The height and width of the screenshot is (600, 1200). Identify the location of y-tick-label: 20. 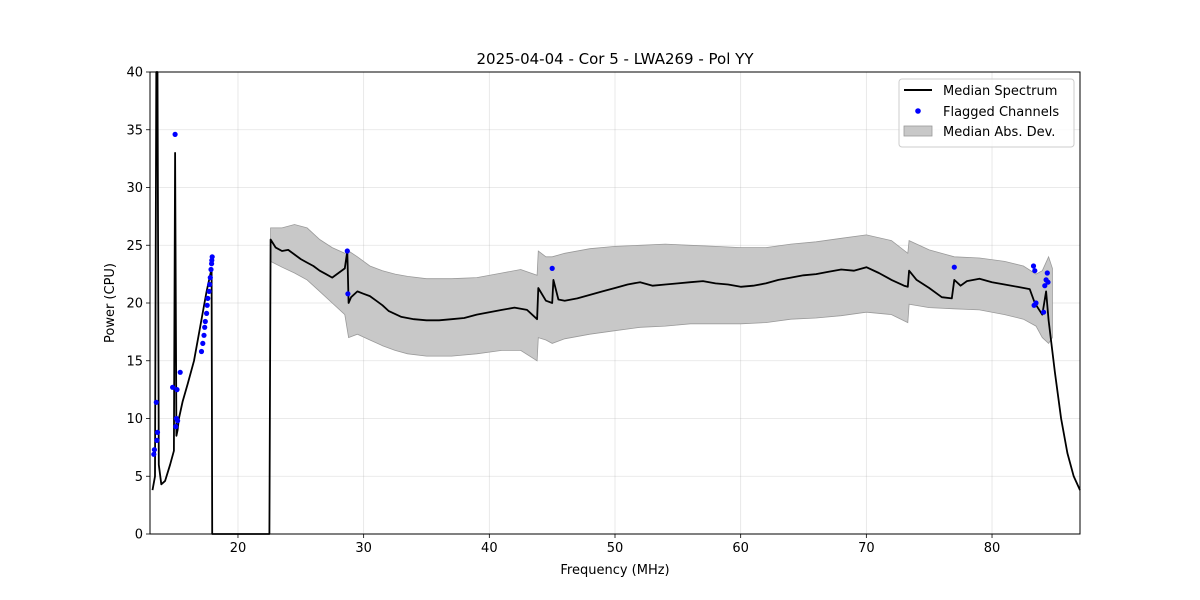
(134, 304).